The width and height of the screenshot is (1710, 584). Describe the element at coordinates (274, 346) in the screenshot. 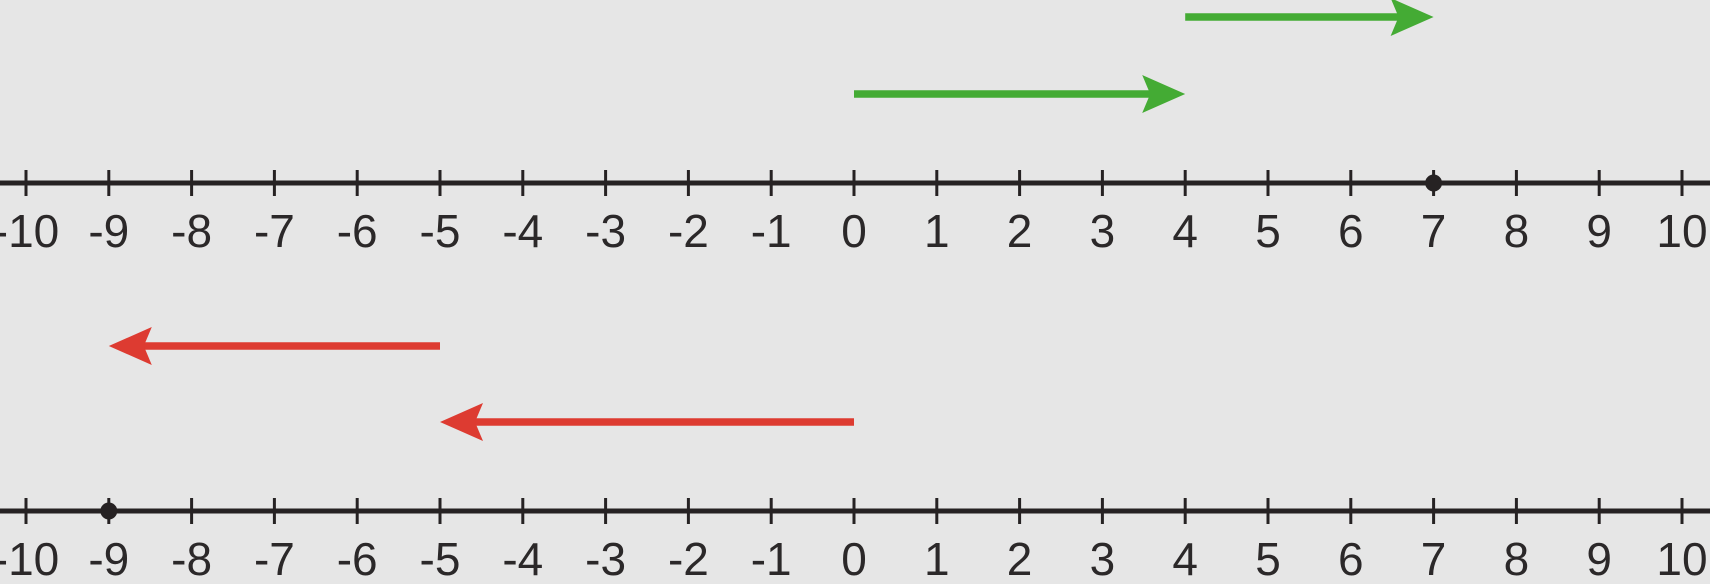

I see `red-arrow-neg5-to-neg9` at that location.